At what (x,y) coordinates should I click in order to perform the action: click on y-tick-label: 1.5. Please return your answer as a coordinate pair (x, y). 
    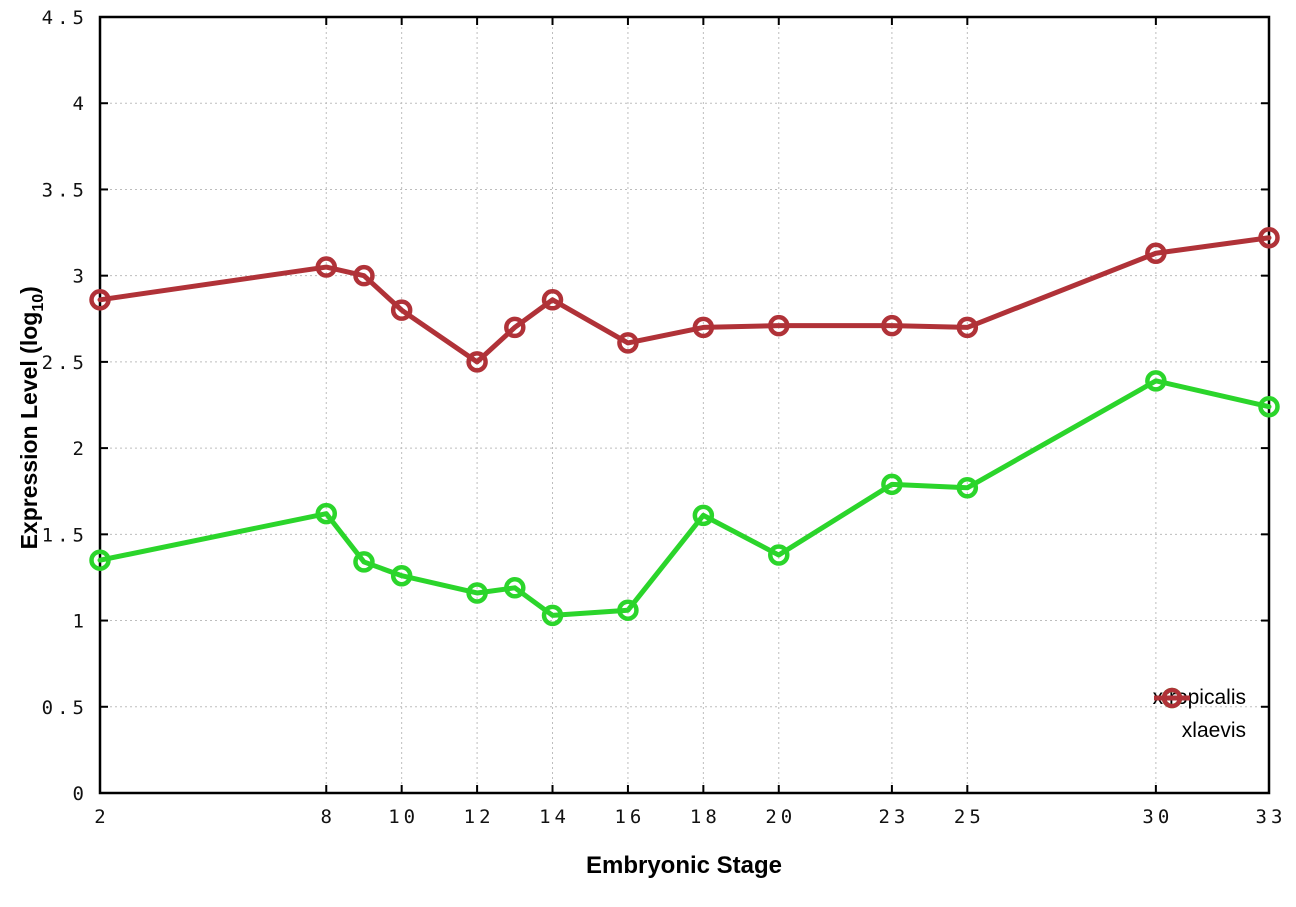
    Looking at the image, I should click on (65, 535).